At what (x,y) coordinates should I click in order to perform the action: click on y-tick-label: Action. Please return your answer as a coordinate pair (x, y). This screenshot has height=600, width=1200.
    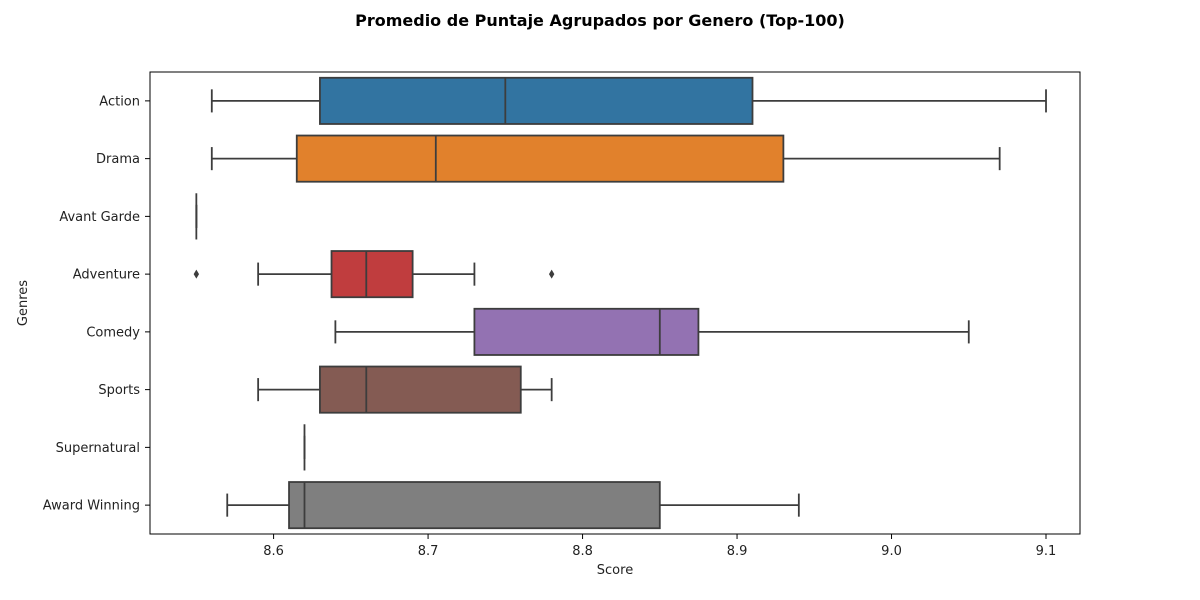
    Looking at the image, I should click on (119, 101).